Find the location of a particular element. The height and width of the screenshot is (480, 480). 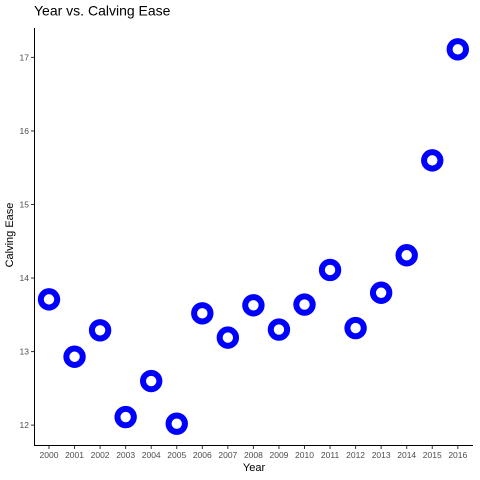

y-tick-label: 13 is located at coordinates (25, 352).